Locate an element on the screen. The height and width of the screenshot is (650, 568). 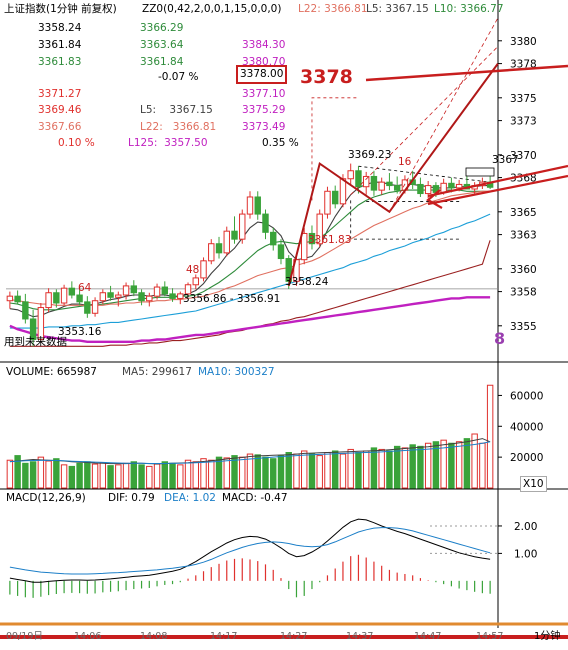
volume-tick-label: 40000 is located at coordinates (526, 427).